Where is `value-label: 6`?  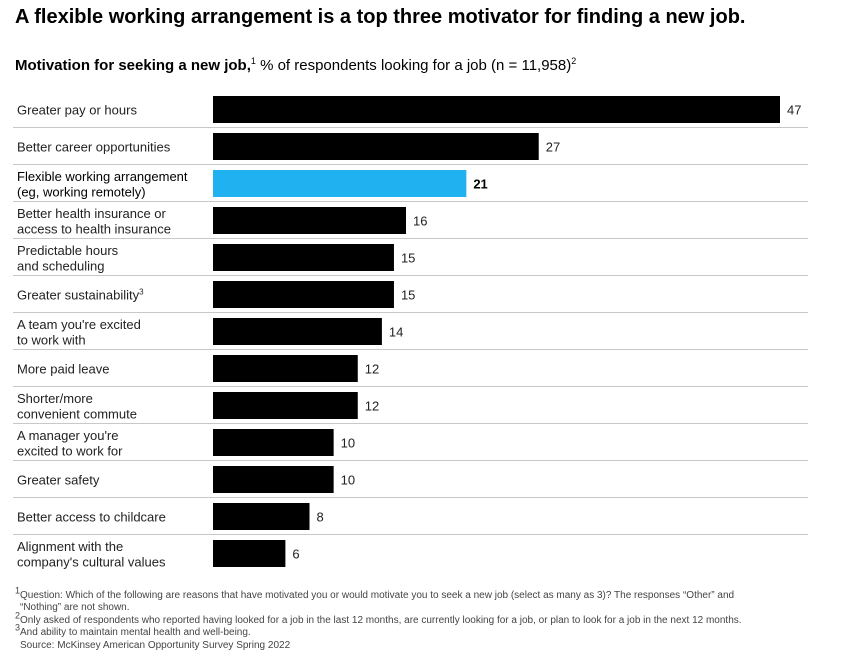
value-label: 6 is located at coordinates (295, 554).